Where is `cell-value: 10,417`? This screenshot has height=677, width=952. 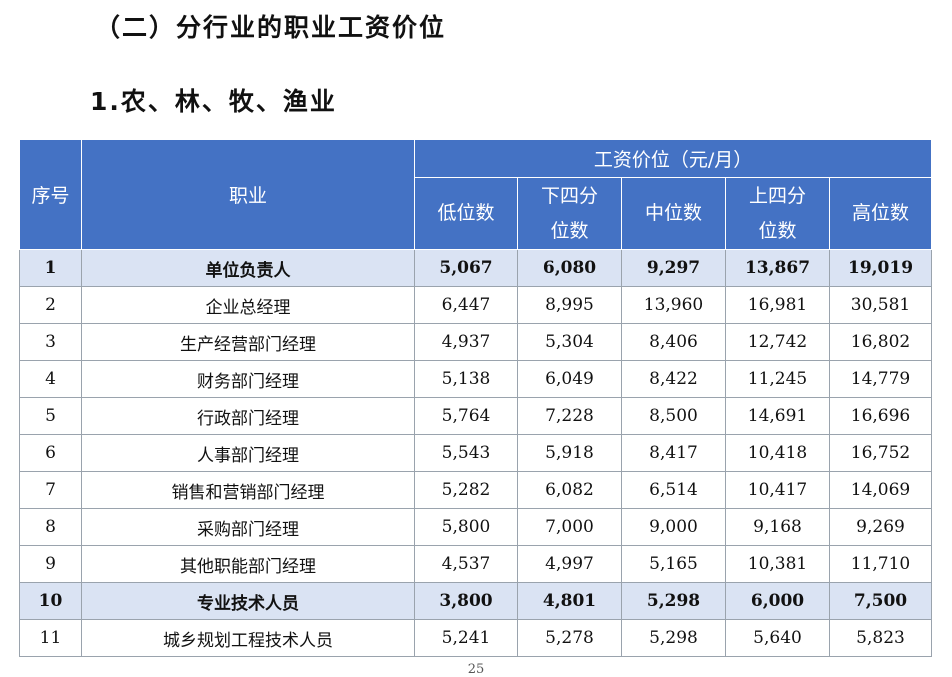 cell-value: 10,417 is located at coordinates (777, 490).